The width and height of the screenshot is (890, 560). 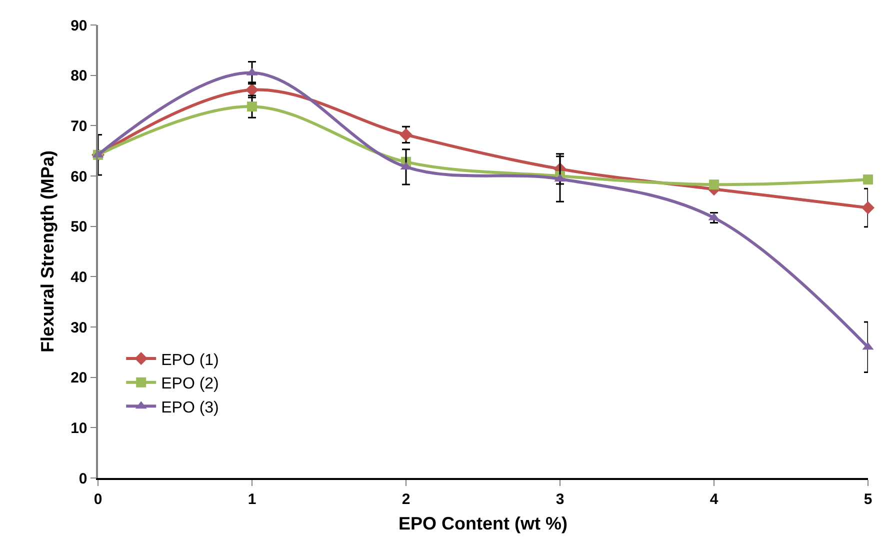 What do you see at coordinates (47, 251) in the screenshot?
I see `y-axis-title: Flexural Strength (MPa)` at bounding box center [47, 251].